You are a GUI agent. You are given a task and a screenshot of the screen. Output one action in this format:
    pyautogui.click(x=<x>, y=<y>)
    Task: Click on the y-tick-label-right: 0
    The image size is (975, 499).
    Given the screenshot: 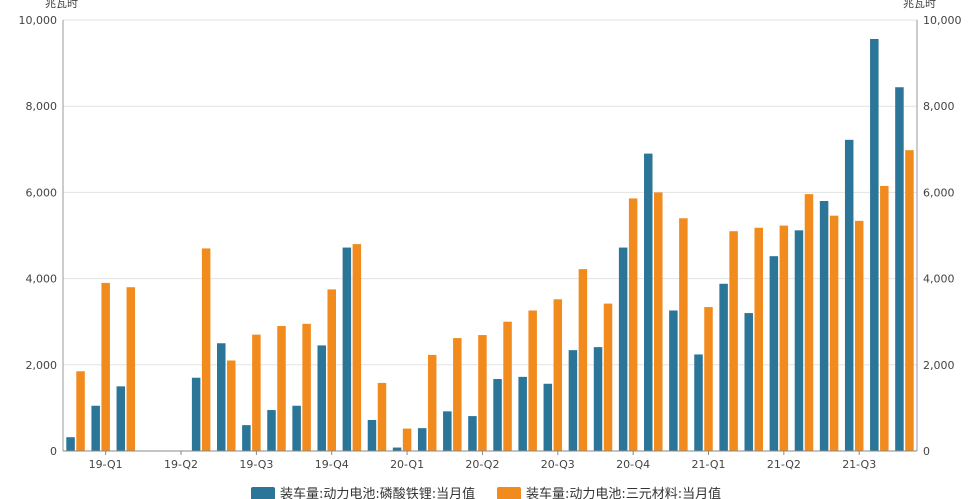 What is the action you would take?
    pyautogui.click(x=926, y=451)
    